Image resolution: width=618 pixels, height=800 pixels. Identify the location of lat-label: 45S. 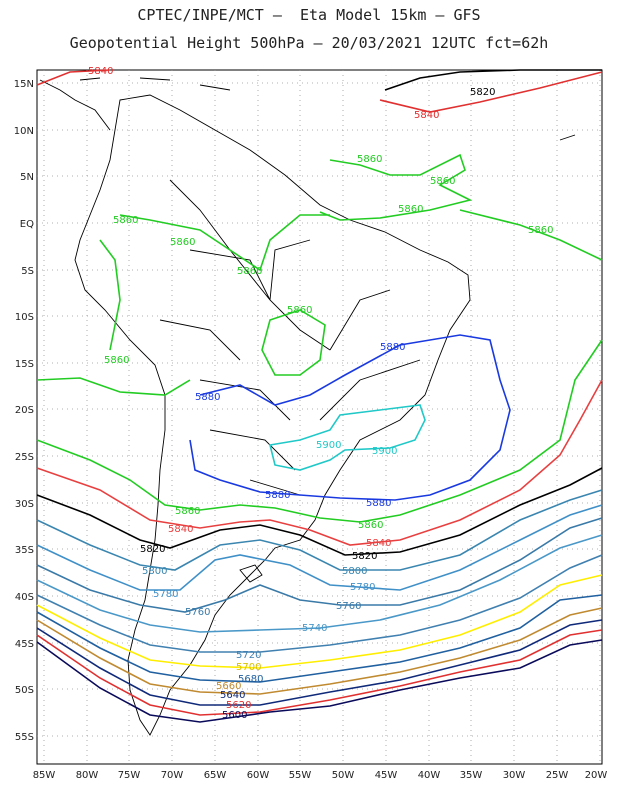
(24, 644).